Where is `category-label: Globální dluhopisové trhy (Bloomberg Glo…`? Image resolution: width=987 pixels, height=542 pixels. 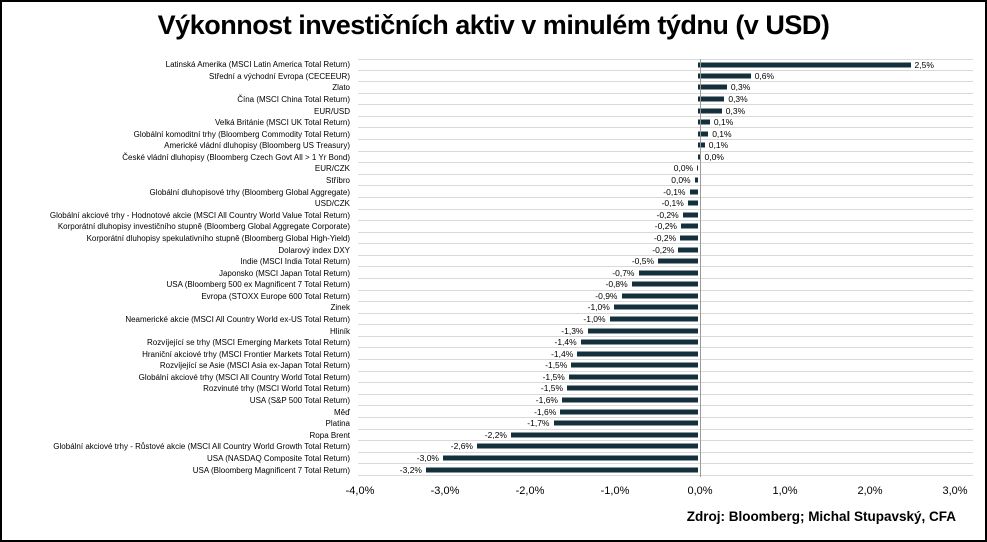 category-label: Globální dluhopisové trhy (Bloomberg Glo… is located at coordinates (249, 192).